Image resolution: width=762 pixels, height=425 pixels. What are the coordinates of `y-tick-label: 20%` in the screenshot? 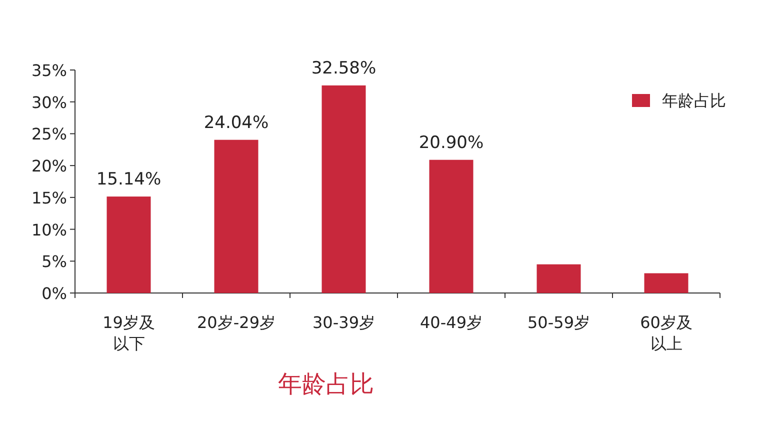 It's located at (49, 166).